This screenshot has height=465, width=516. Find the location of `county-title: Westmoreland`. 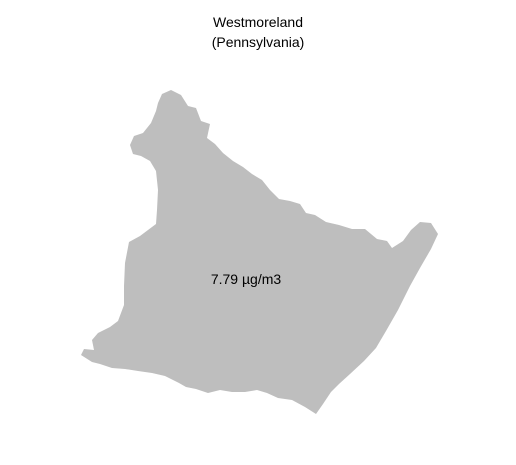

county-title: Westmoreland is located at coordinates (257, 22).